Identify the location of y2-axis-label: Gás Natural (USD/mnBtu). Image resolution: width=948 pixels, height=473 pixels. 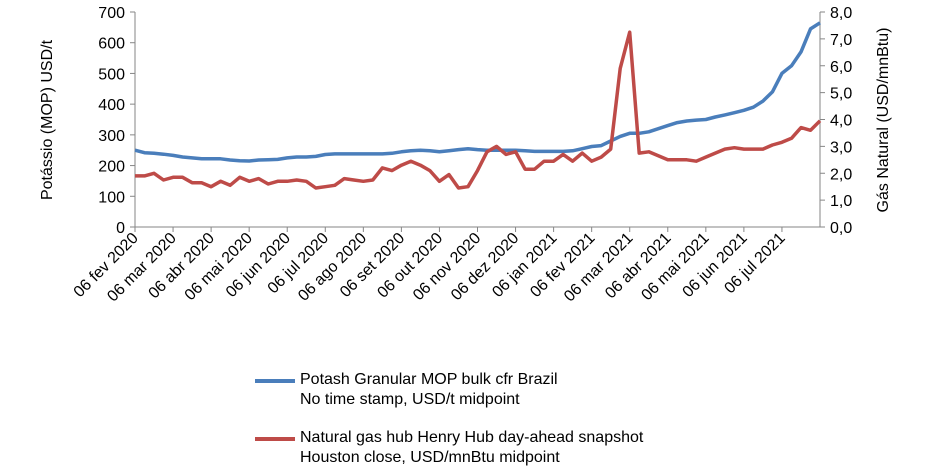
(883, 120).